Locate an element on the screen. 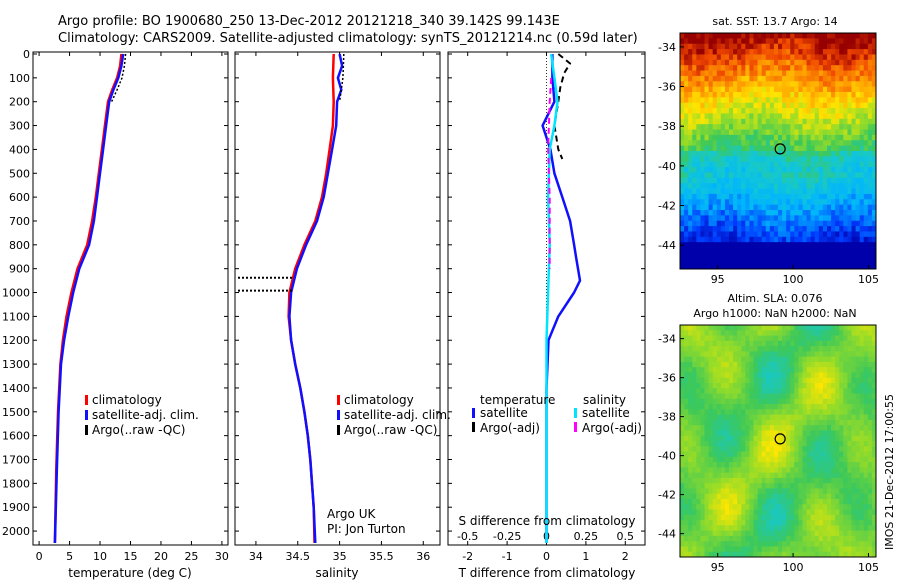 This screenshot has width=900, height=580. x-tick-label: 34 is located at coordinates (256, 556).